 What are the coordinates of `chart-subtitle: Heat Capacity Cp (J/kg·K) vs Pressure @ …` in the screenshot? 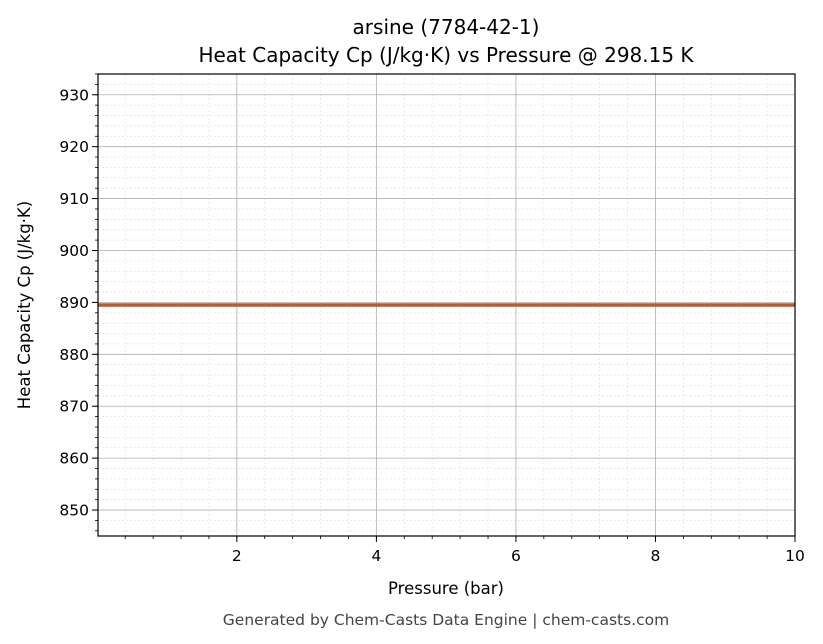 It's located at (446, 55).